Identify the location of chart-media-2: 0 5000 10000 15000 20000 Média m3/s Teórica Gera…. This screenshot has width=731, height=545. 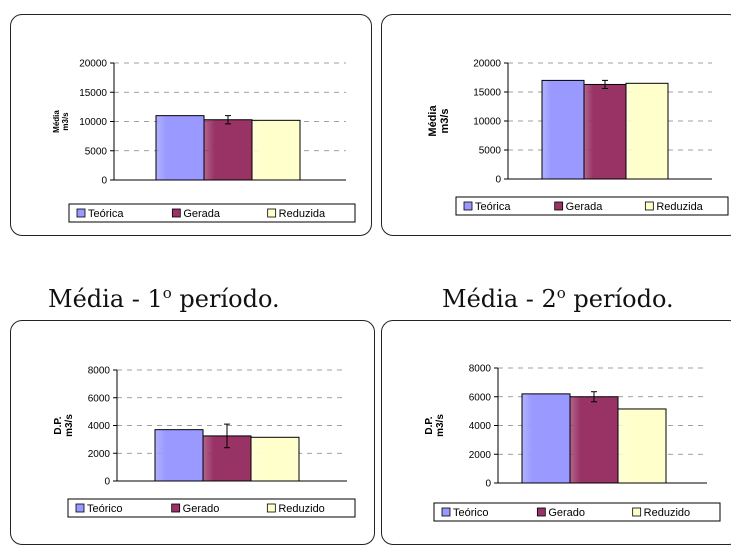
(578, 137).